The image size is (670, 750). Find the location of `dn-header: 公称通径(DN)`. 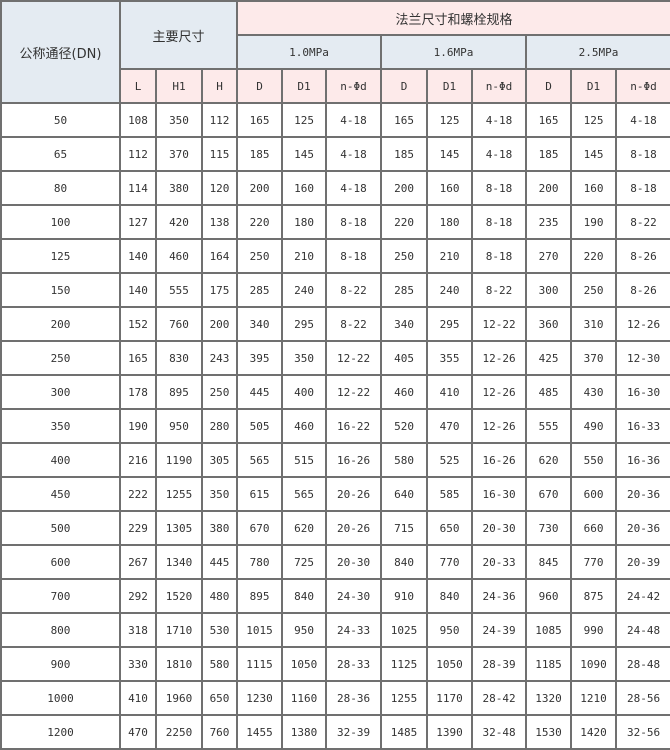

dn-header: 公称通径(DN) is located at coordinates (60, 52).